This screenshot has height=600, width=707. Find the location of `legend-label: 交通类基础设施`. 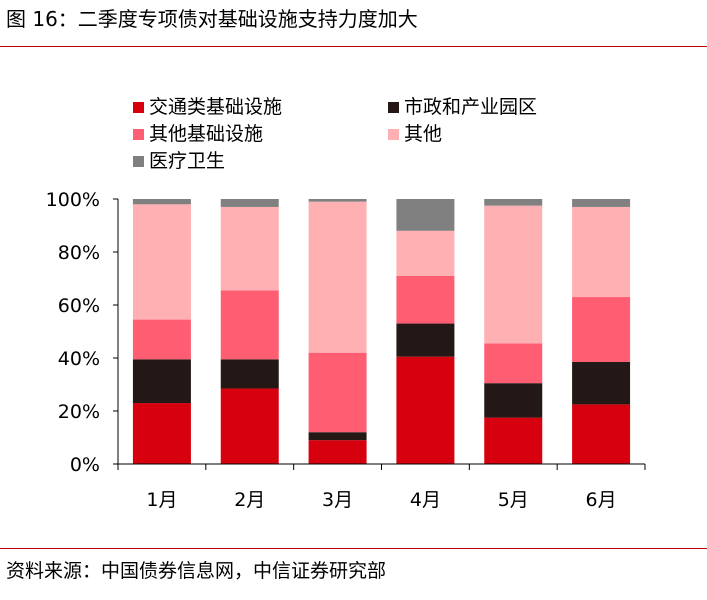

legend-label: 交通类基础设施 is located at coordinates (215, 107).